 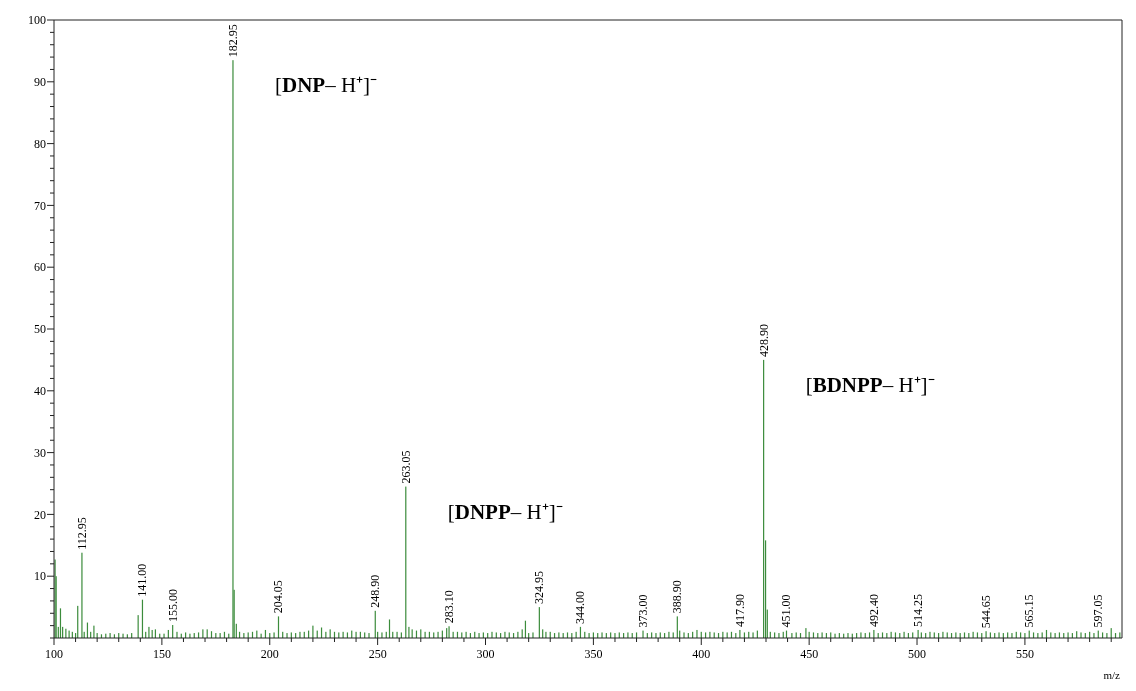 I want to click on y-tick-label: 90, so click(x=40, y=82).